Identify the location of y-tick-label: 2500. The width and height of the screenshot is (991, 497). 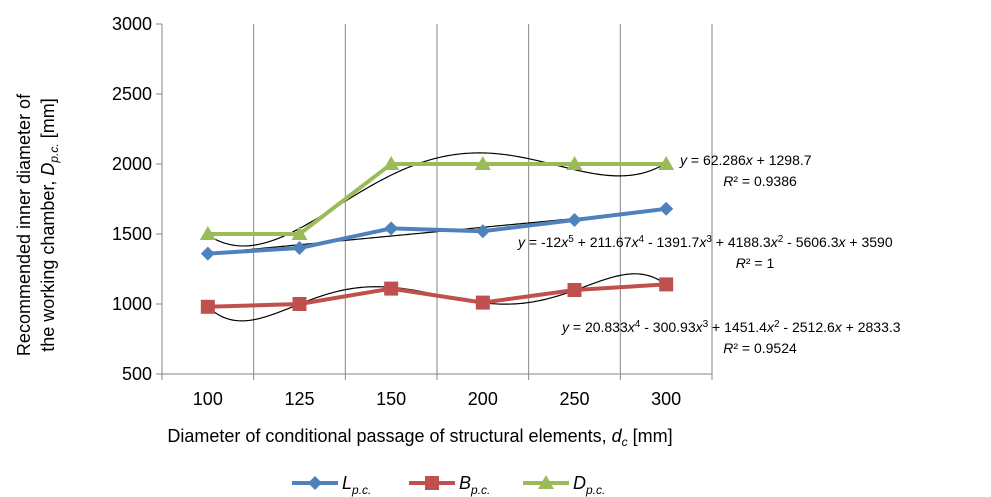
(132, 94).